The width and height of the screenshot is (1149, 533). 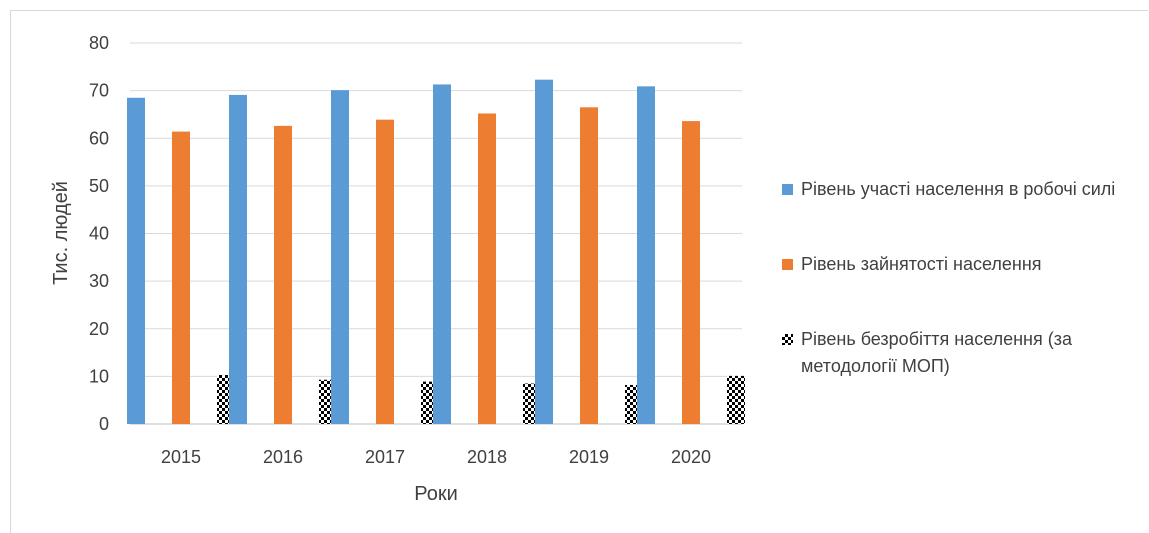 I want to click on legend-item-participation: Рівень участі населення в робочі силі, so click(x=962, y=189).